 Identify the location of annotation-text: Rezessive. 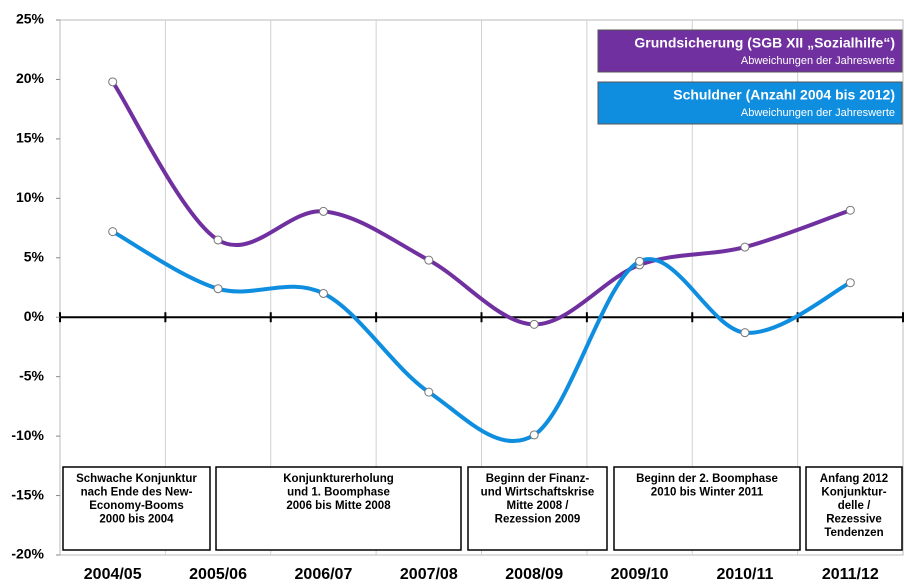
(854, 520).